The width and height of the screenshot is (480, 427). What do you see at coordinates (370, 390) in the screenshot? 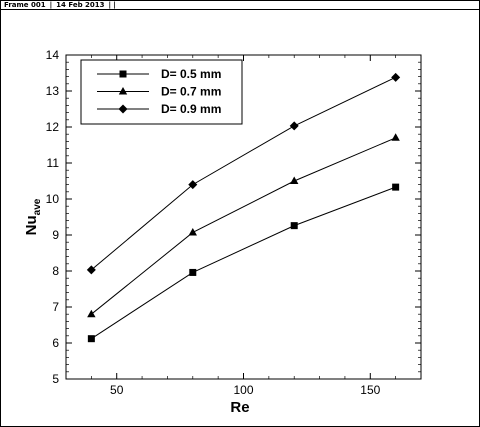
I see `x-tick-label: 150` at bounding box center [370, 390].